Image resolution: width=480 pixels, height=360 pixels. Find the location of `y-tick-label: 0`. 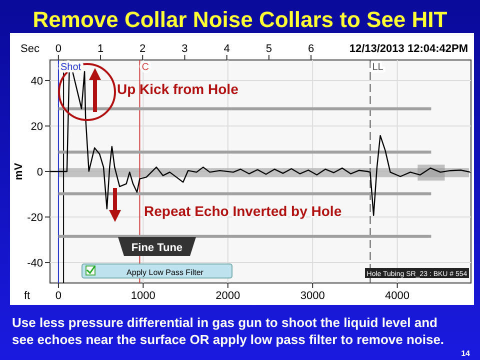

y-tick-label: 0 is located at coordinates (39, 172).